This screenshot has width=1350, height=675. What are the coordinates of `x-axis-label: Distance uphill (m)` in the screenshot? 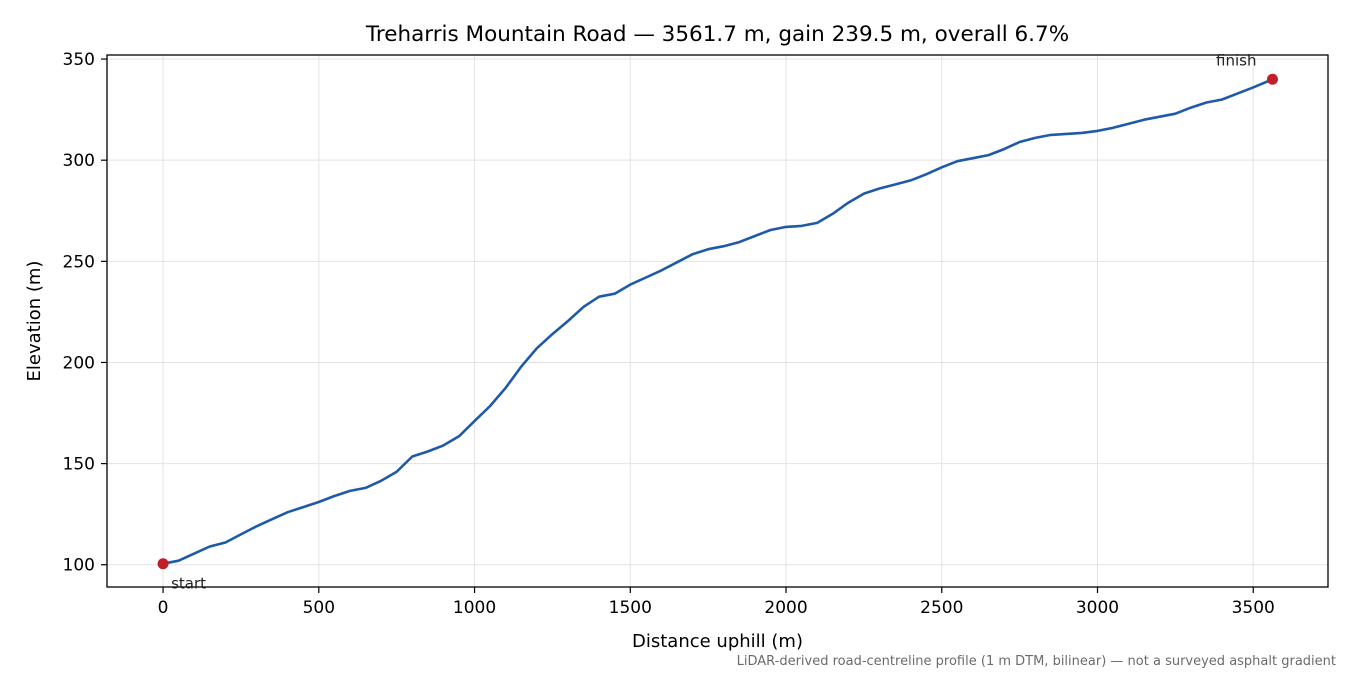 It's located at (717, 641).